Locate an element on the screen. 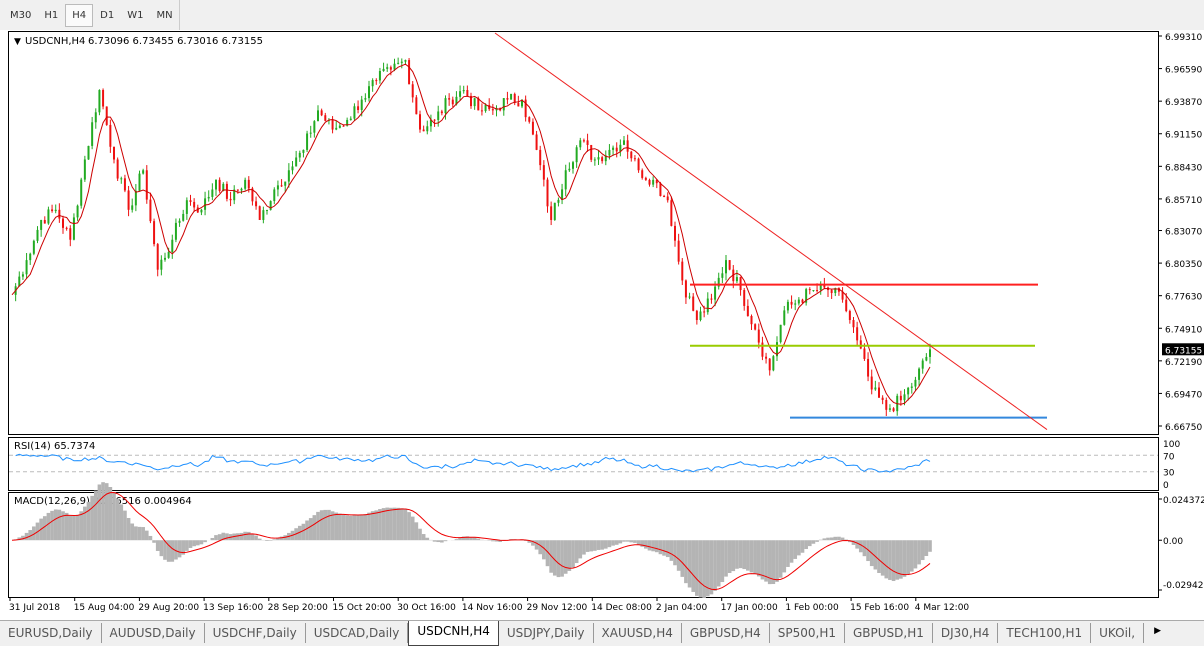 This screenshot has height=646, width=1204. chart-tab: USDCNH,H4 is located at coordinates (453, 633).